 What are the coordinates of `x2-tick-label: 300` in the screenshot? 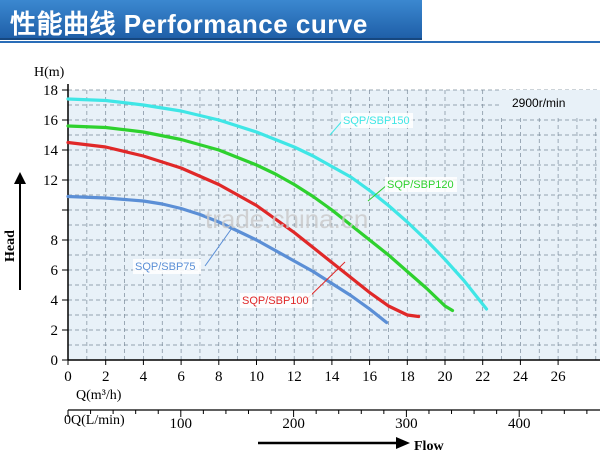 It's located at (406, 424).